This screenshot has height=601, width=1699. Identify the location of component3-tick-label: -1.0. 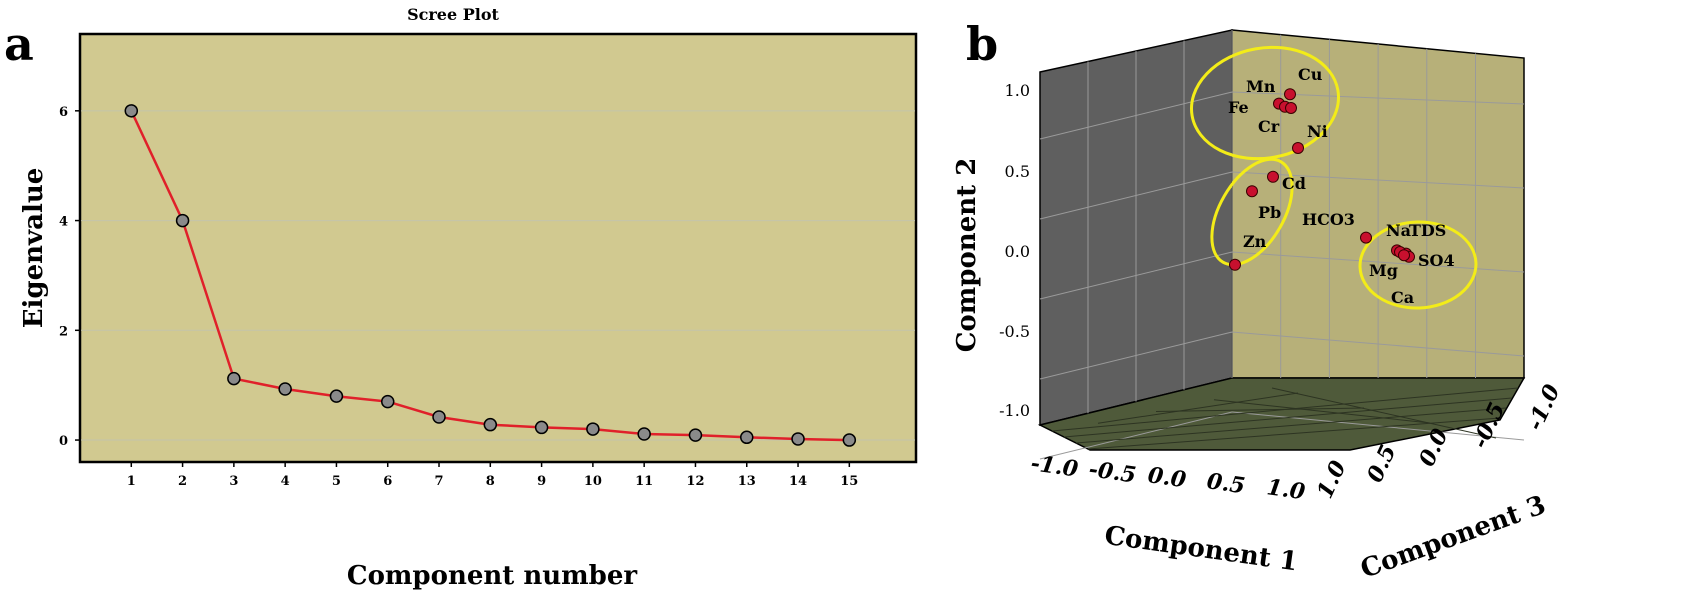
(1544, 407).